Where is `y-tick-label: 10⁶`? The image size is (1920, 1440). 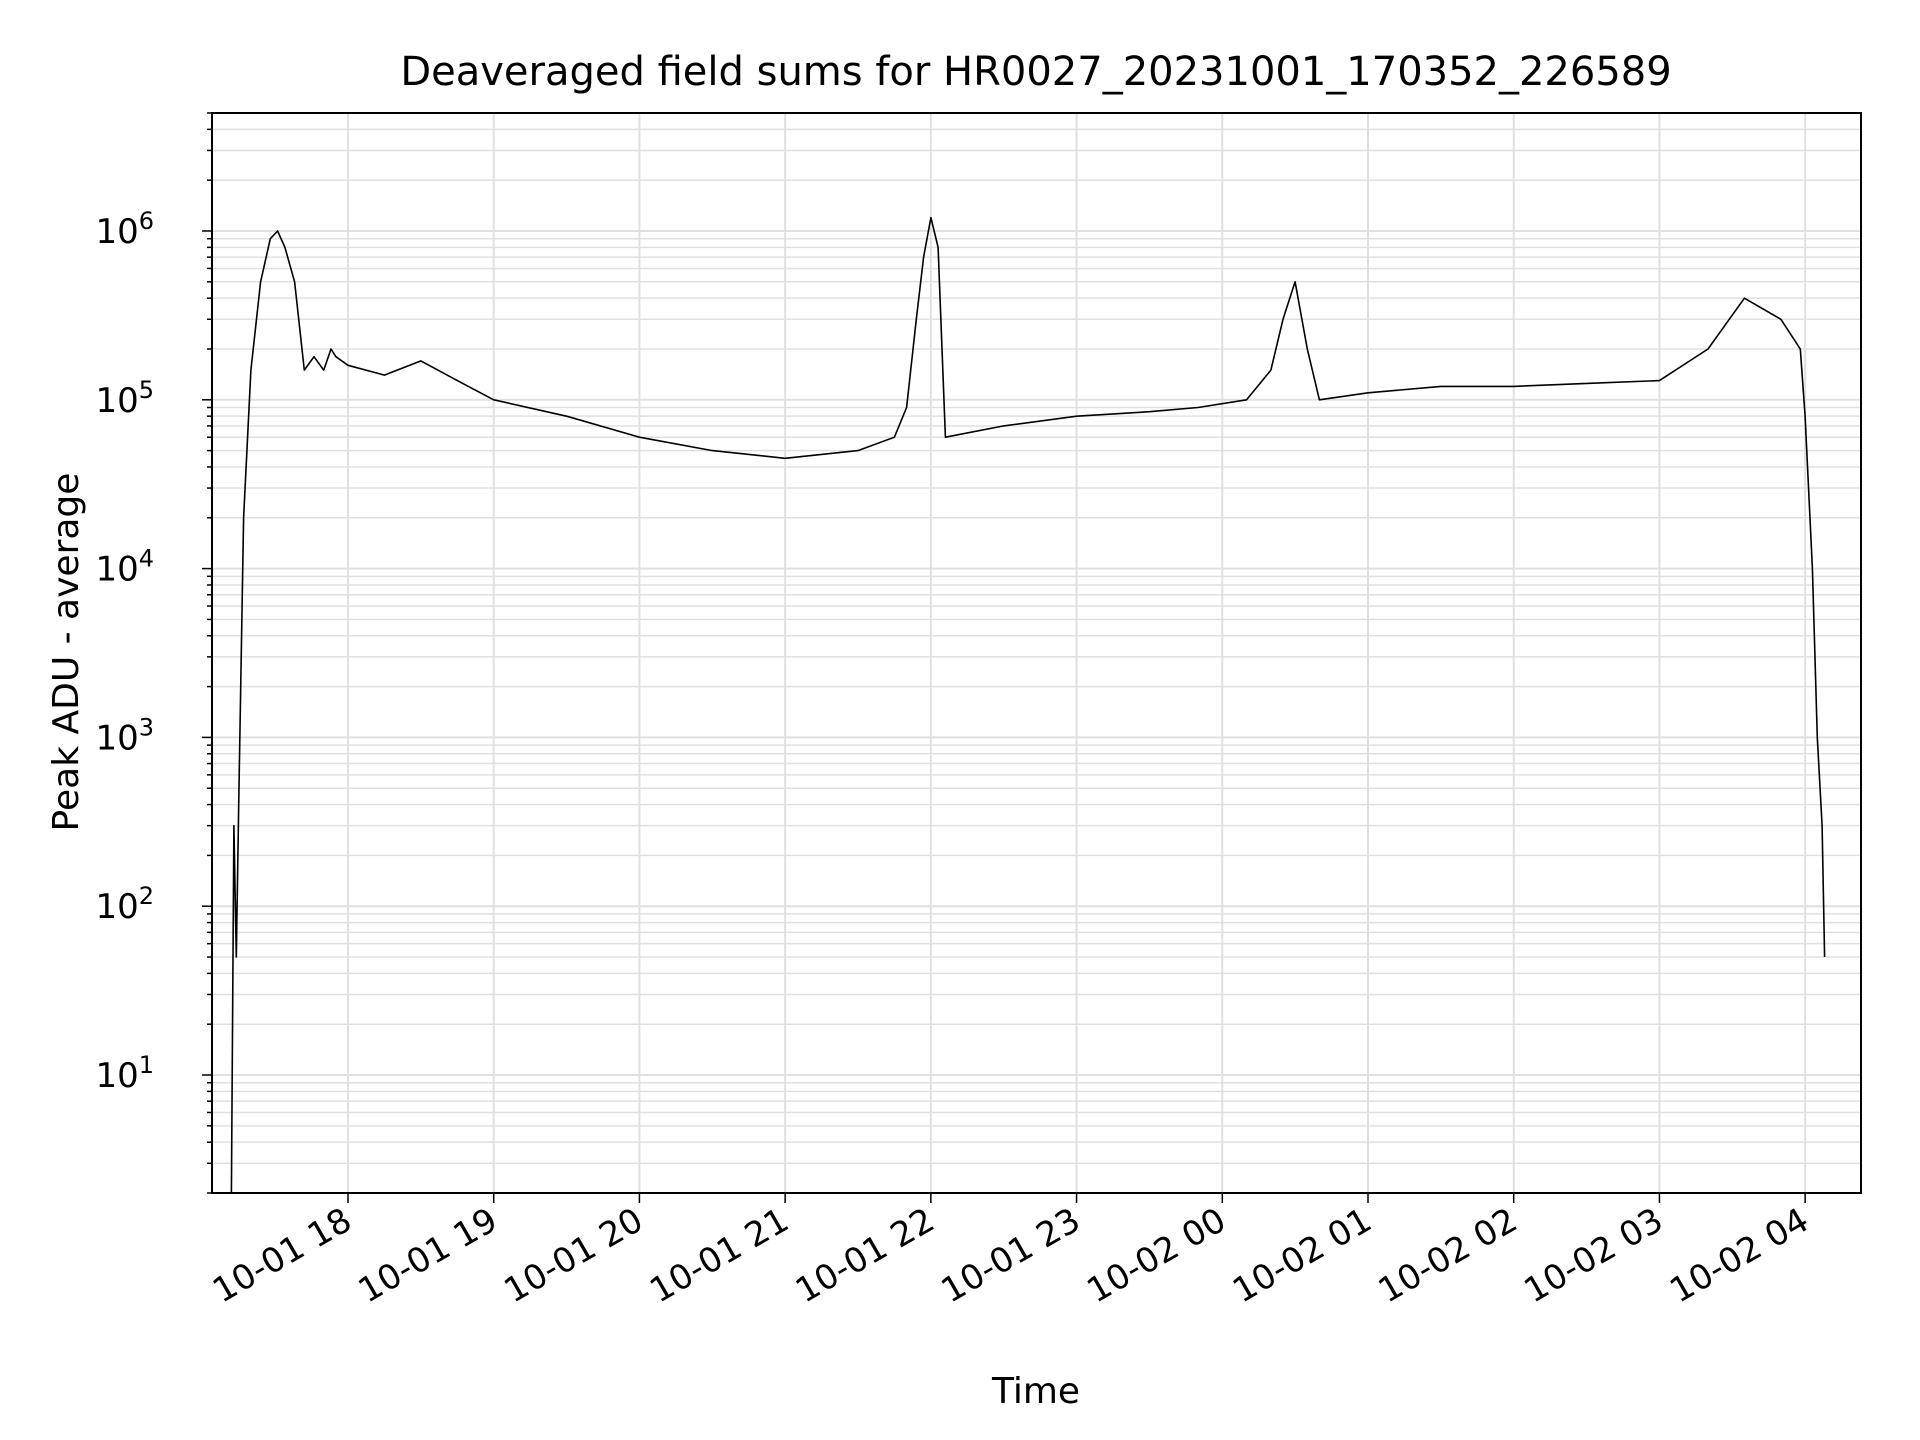 y-tick-label: 10⁶ is located at coordinates (124, 229).